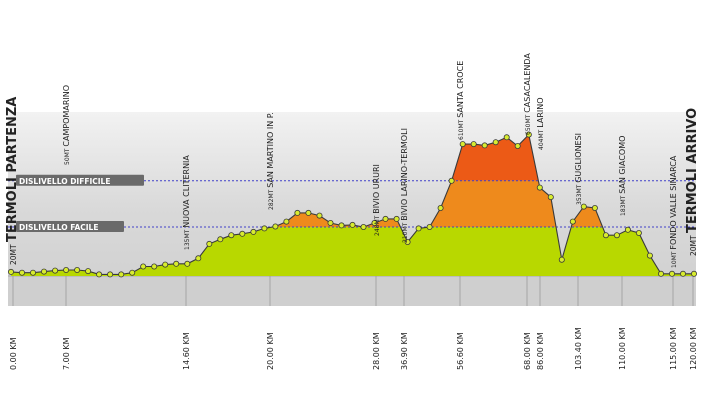  Describe the element at coordinates (67, 156) in the screenshot. I see `waypoint-altitude: 50MT` at that location.